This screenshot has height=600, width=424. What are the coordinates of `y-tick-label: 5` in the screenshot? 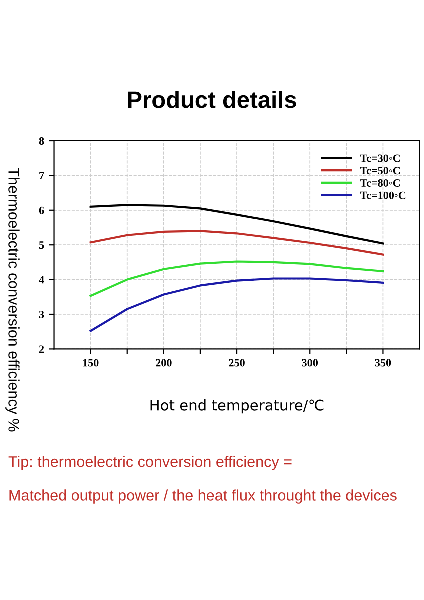 It's located at (41, 246).